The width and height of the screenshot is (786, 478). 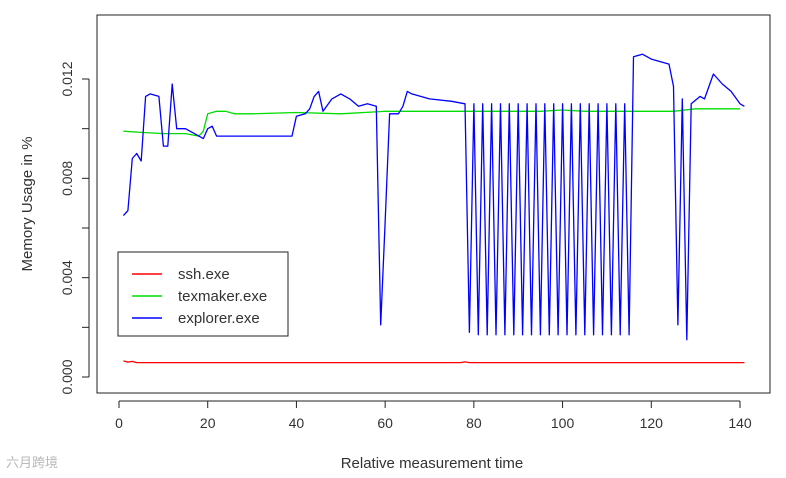 I want to click on x-tick-label: 100, so click(x=563, y=423).